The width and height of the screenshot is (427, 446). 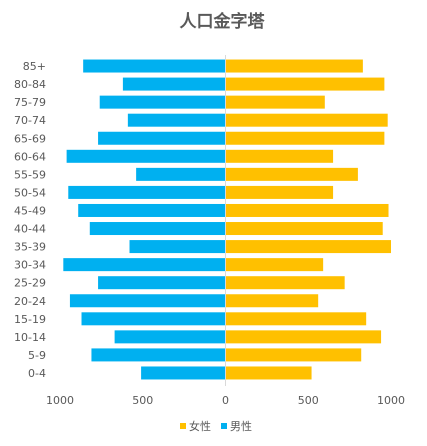 I want to click on legend-label: 男性, so click(x=241, y=426).